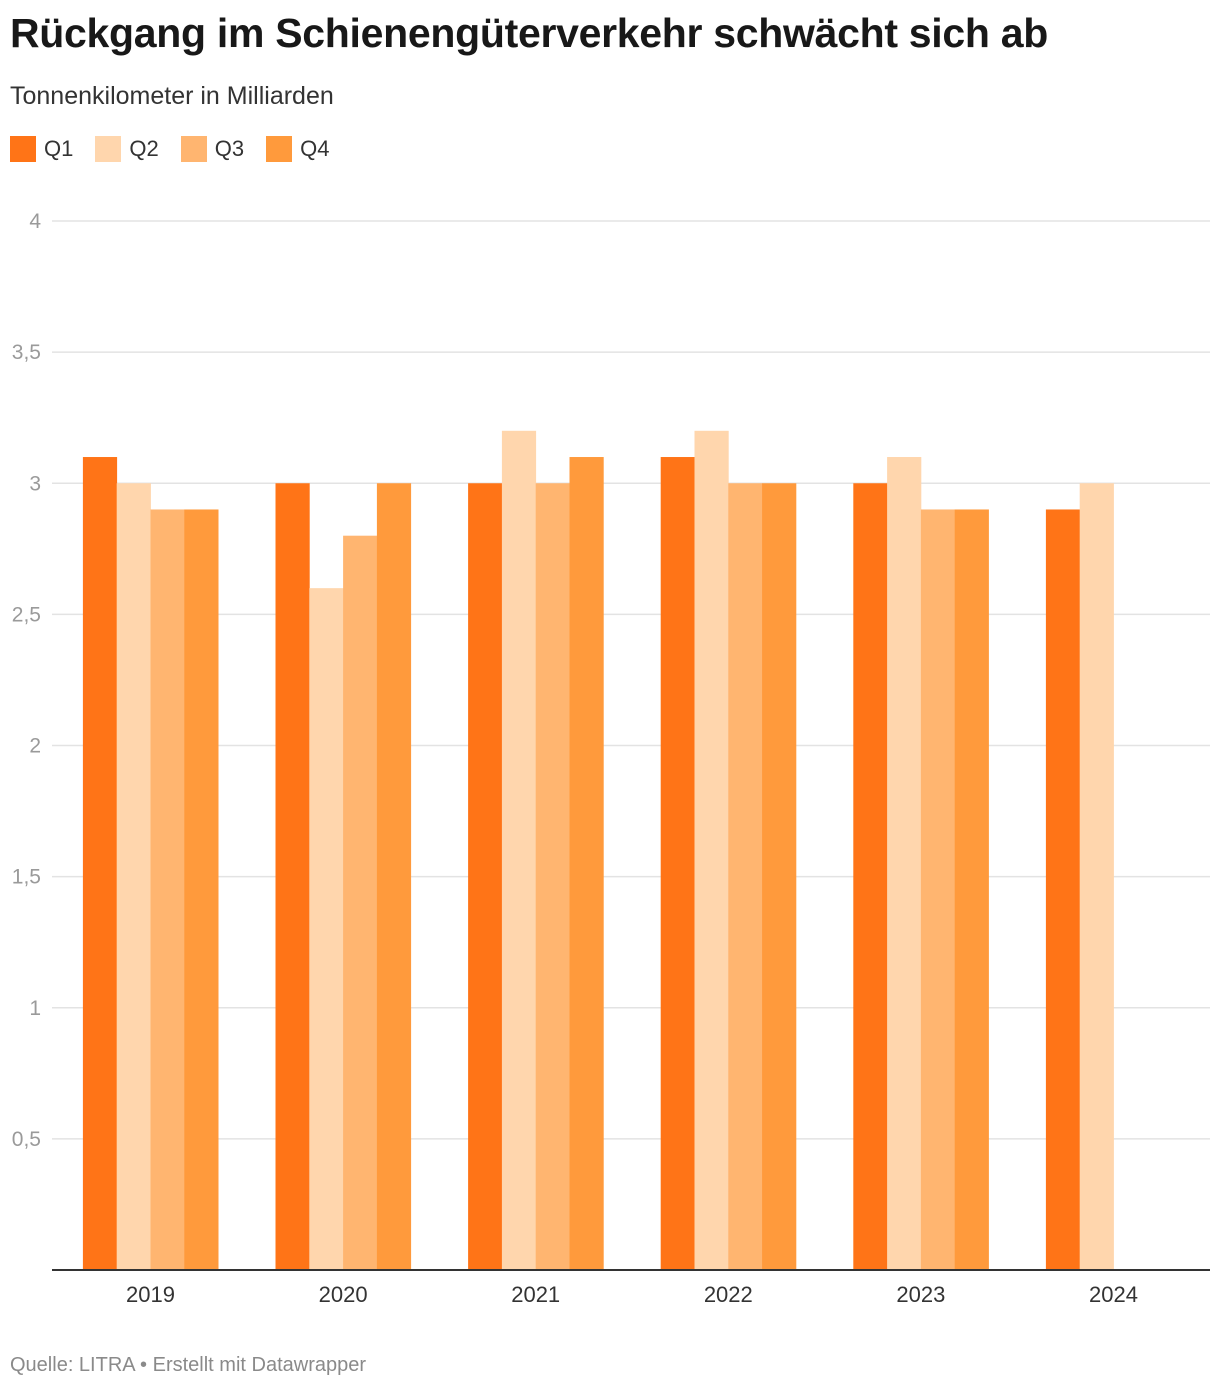 This screenshot has width=1220, height=1392. Describe the element at coordinates (315, 148) in the screenshot. I see `legend-label-q4: Q4` at that location.